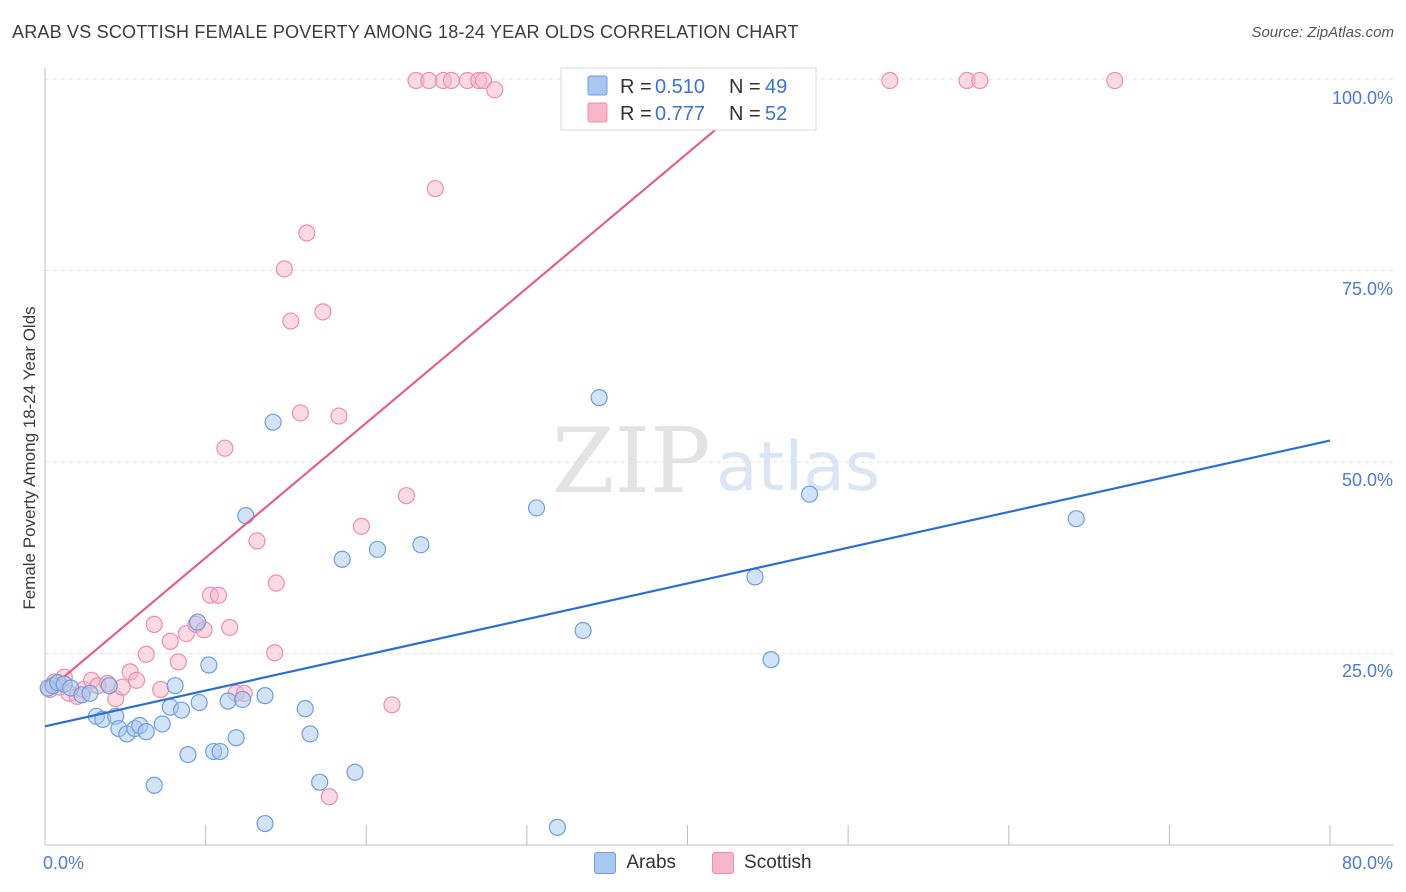 This screenshot has height=892, width=1406. Describe the element at coordinates (688, 99) in the screenshot. I see `stats-legend: R = 0.510 N = 49 R = 0.777 N = 52` at that location.